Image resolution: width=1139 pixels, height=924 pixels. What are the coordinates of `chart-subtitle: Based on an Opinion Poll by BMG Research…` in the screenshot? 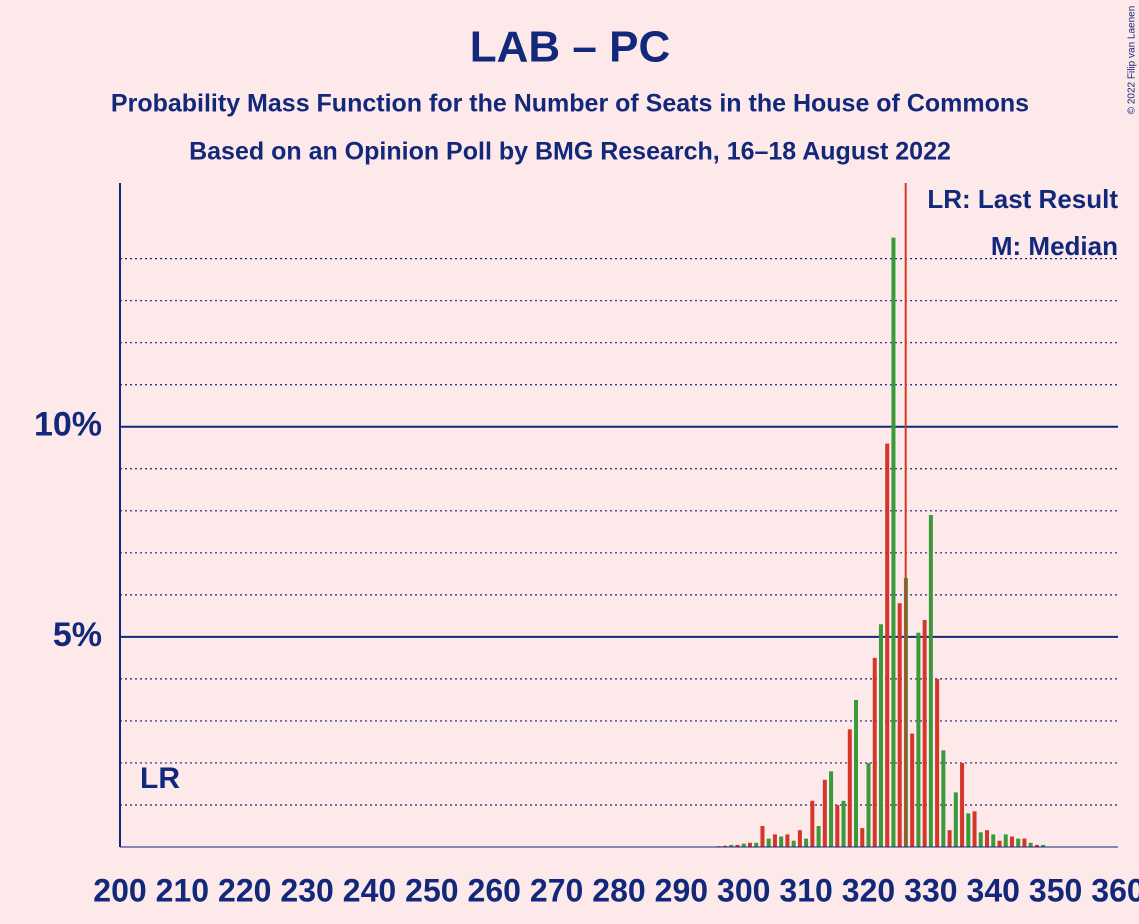 It's located at (570, 152).